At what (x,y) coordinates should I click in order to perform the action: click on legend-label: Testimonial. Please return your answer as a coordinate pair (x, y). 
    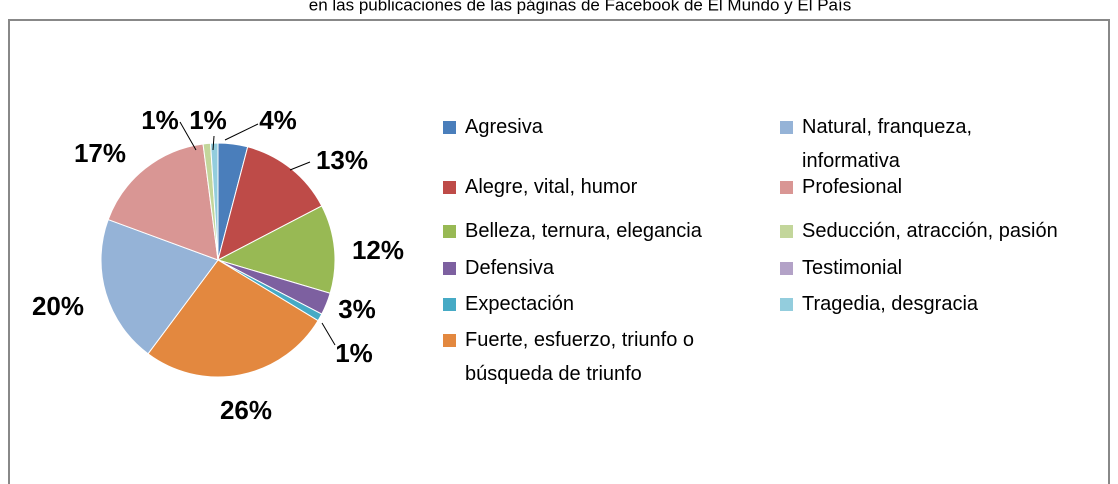
    Looking at the image, I should click on (852, 268).